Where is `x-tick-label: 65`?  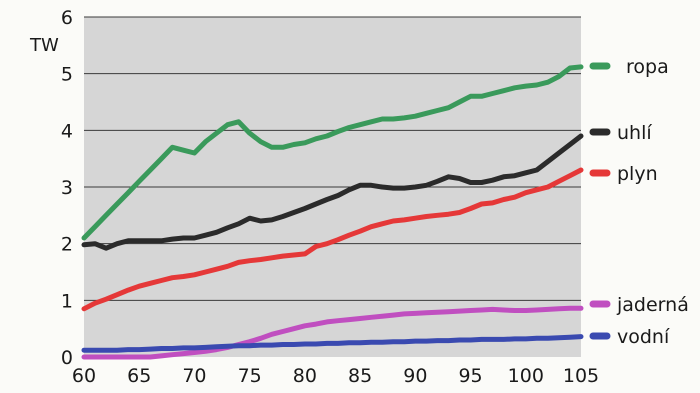
x-tick-label: 65 is located at coordinates (139, 376).